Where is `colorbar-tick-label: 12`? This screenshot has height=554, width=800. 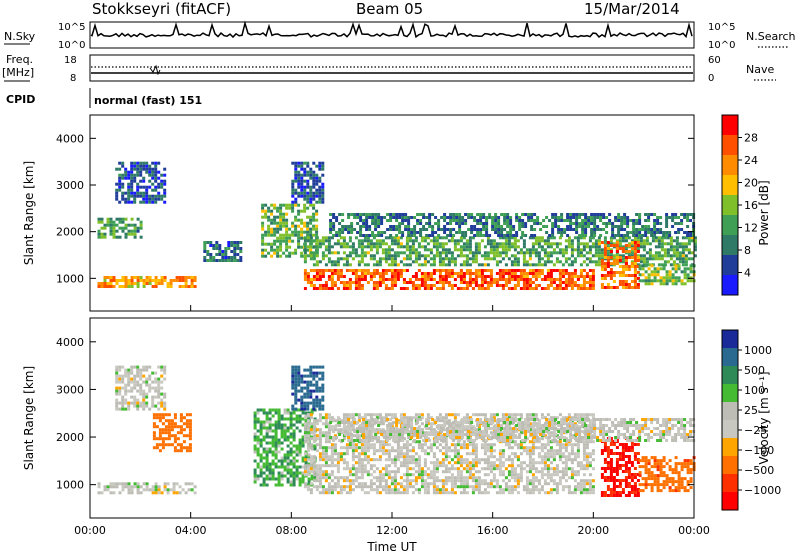
colorbar-tick-label: 12 is located at coordinates (751, 228).